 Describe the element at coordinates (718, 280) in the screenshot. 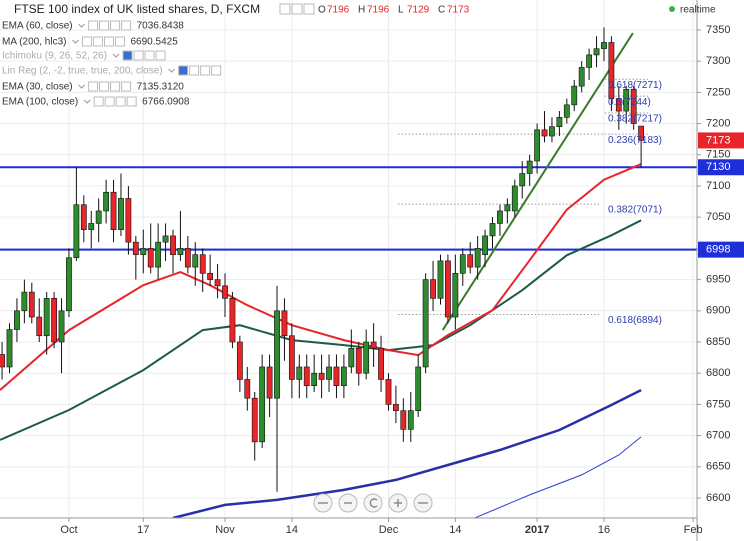

I see `y-tick-label: 6950` at that location.